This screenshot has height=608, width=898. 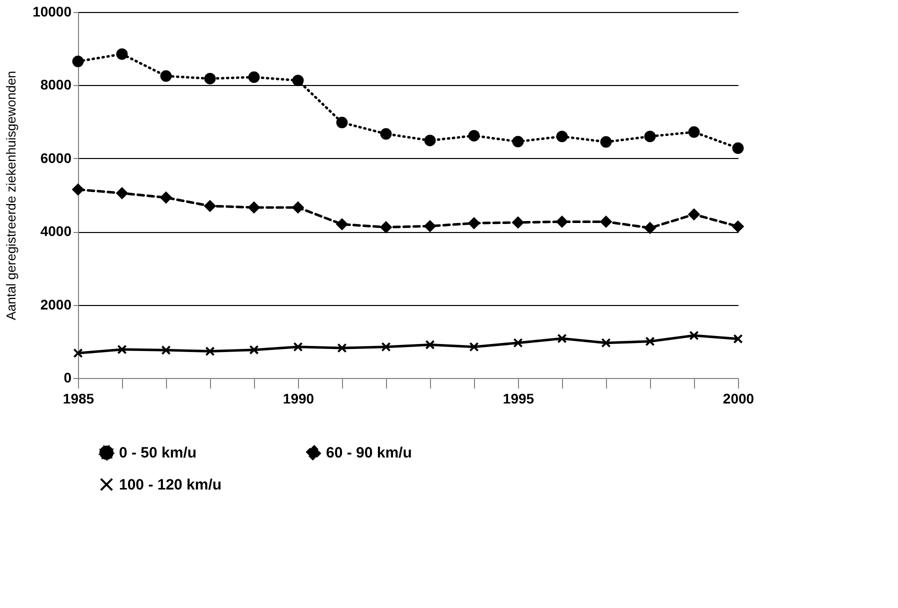 I want to click on x-tick-label: 1985, so click(x=78, y=398).